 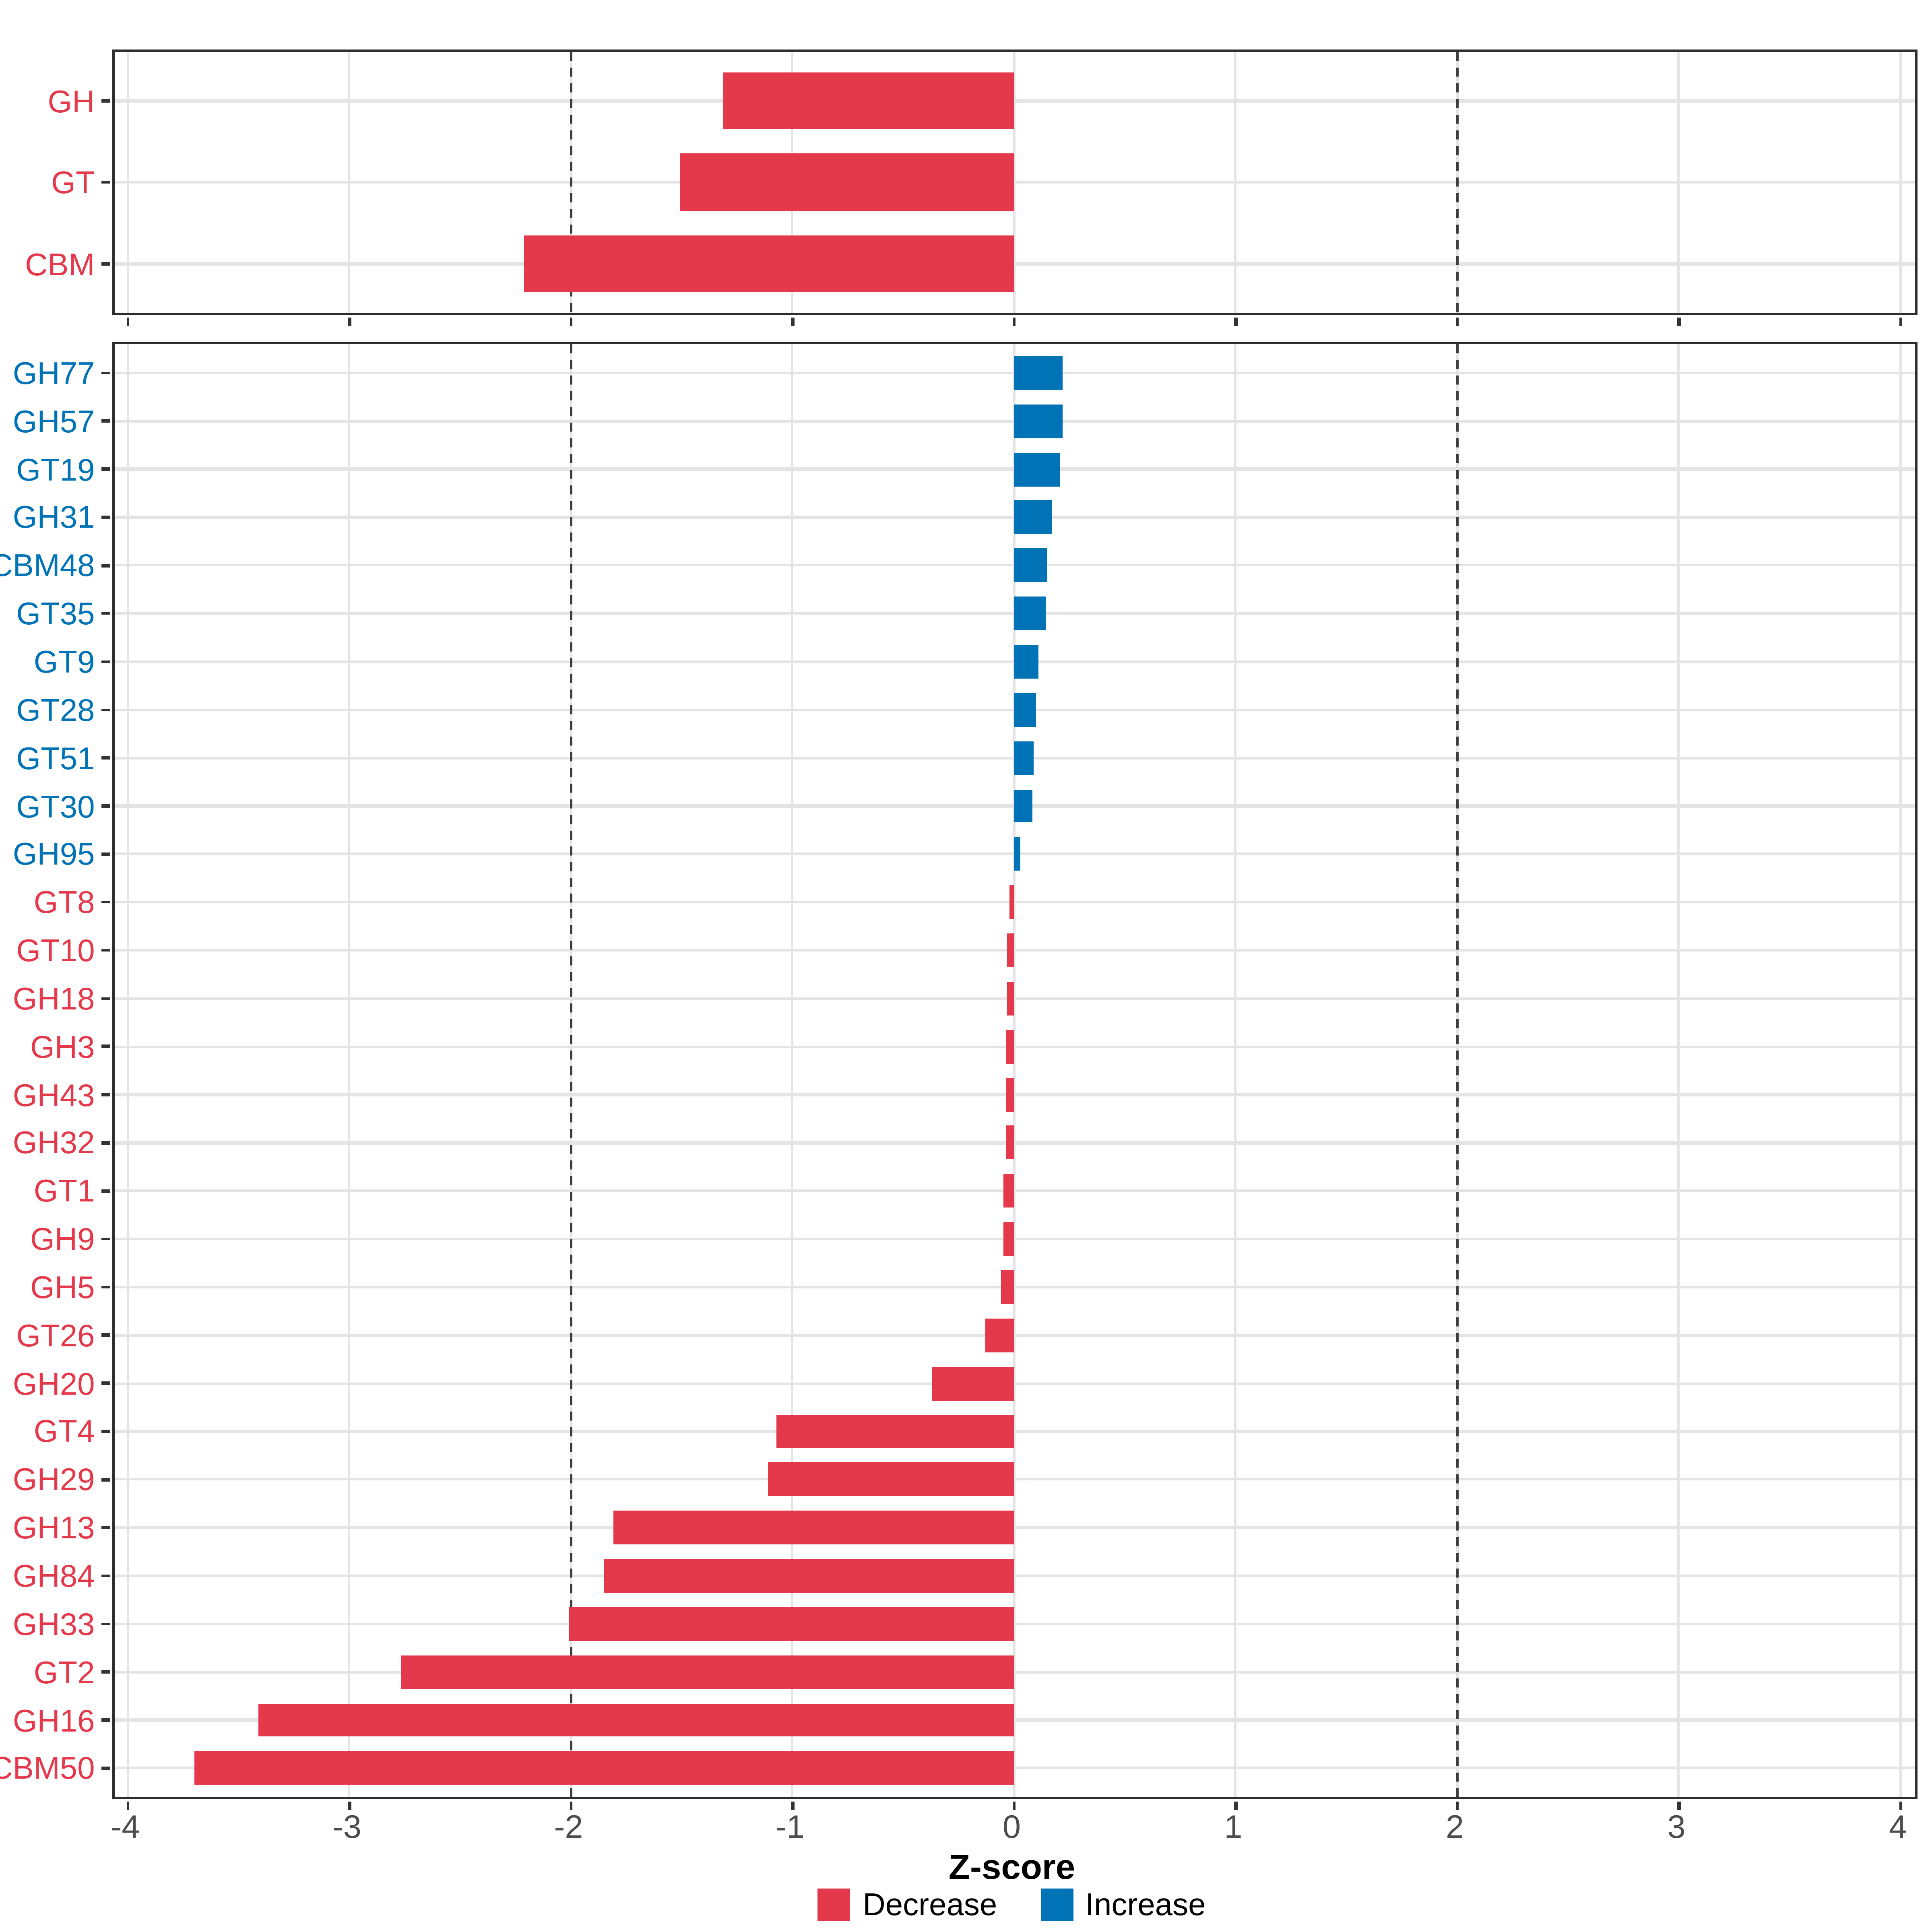 I want to click on category-label: GH32, so click(x=53, y=1143).